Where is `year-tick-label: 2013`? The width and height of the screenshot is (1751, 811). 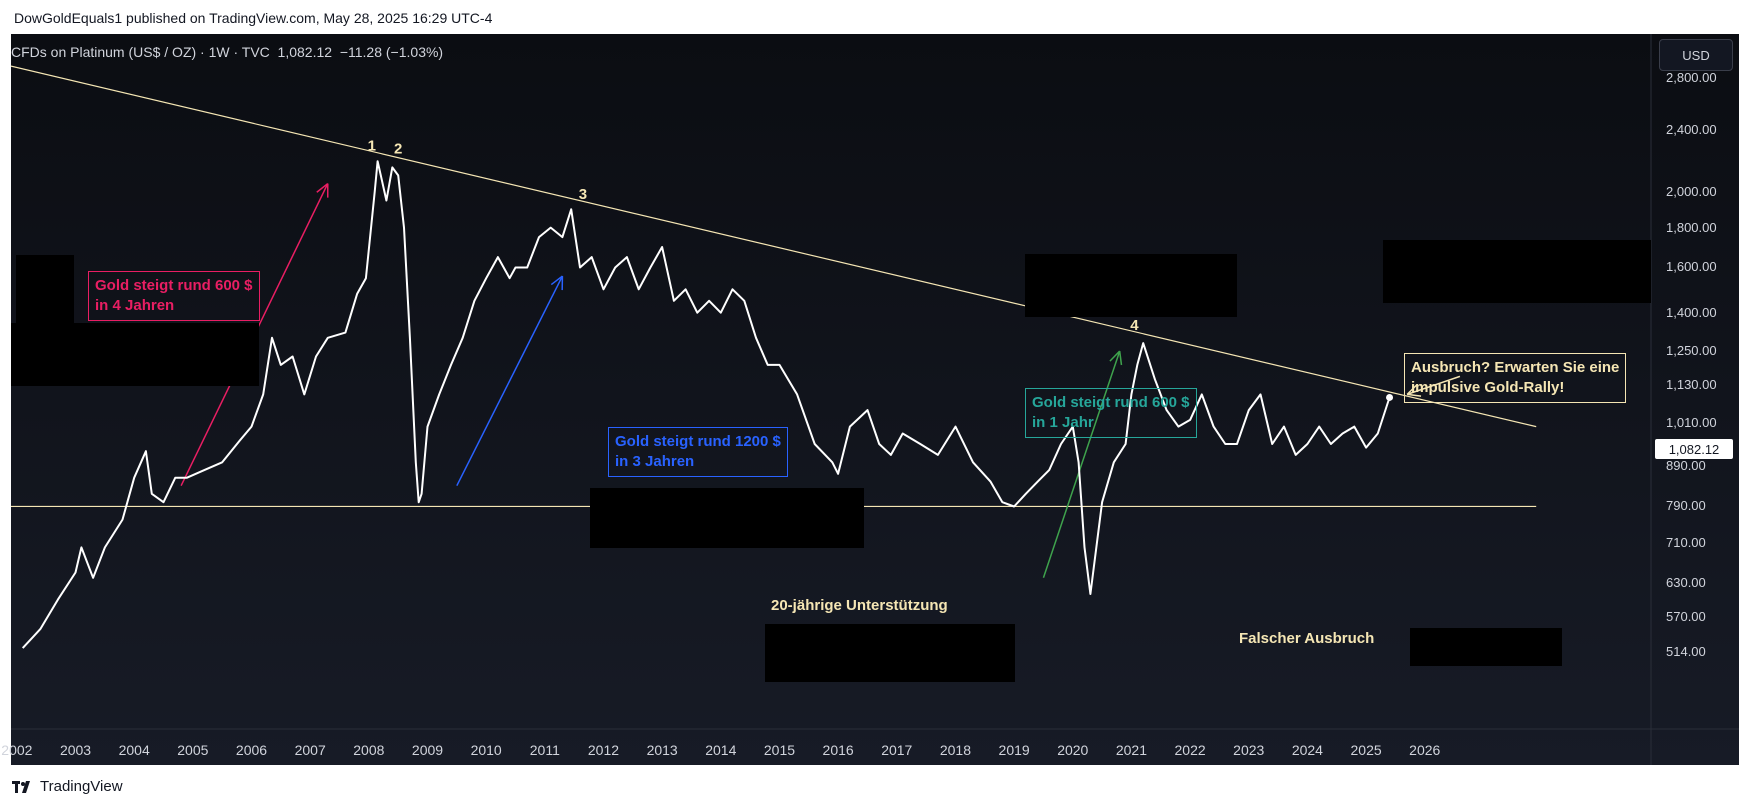
year-tick-label: 2013 is located at coordinates (662, 750).